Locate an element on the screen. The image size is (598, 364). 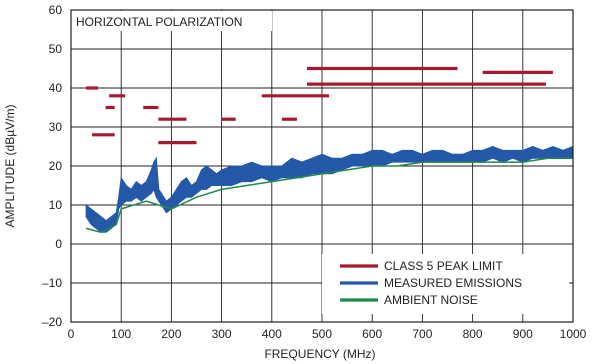
y-tick-label: 0 is located at coordinates (58, 244).